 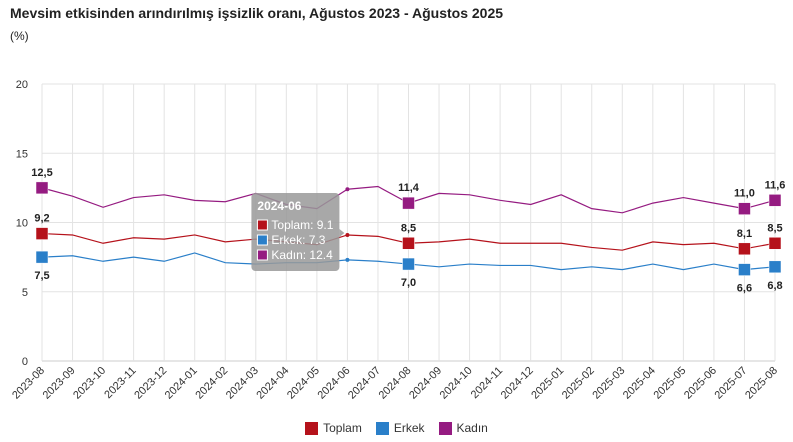 I want to click on series-toplam: 9,2 8,5 8,1 8,5, so click(x=408, y=234).